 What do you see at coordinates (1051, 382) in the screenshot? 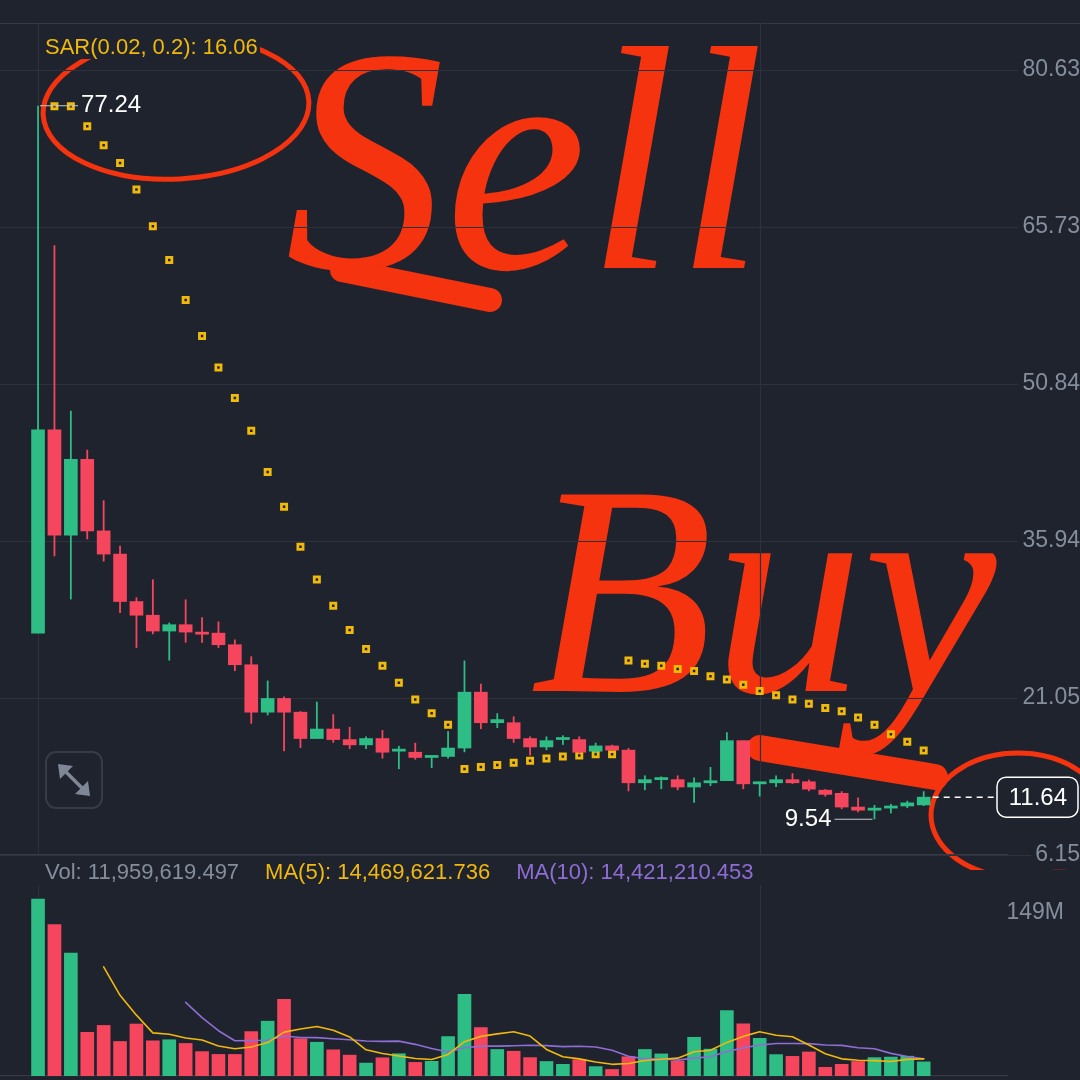
I see `y-tick-label: 50.84` at bounding box center [1051, 382].